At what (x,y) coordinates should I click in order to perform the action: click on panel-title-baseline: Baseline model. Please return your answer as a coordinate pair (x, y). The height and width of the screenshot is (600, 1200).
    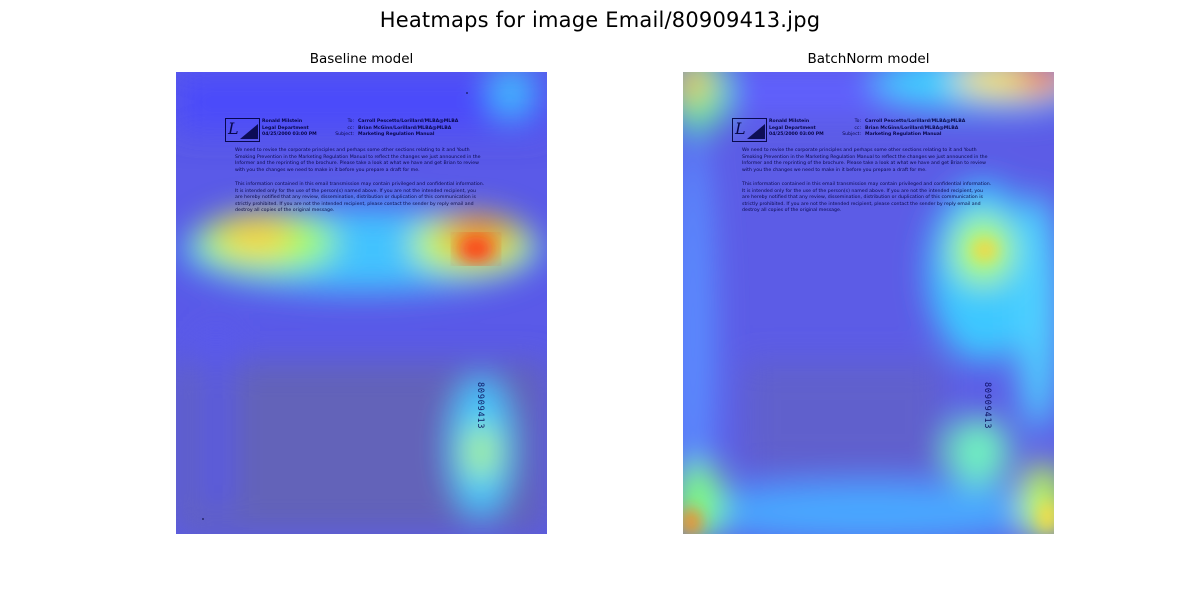
    Looking at the image, I should click on (361, 59).